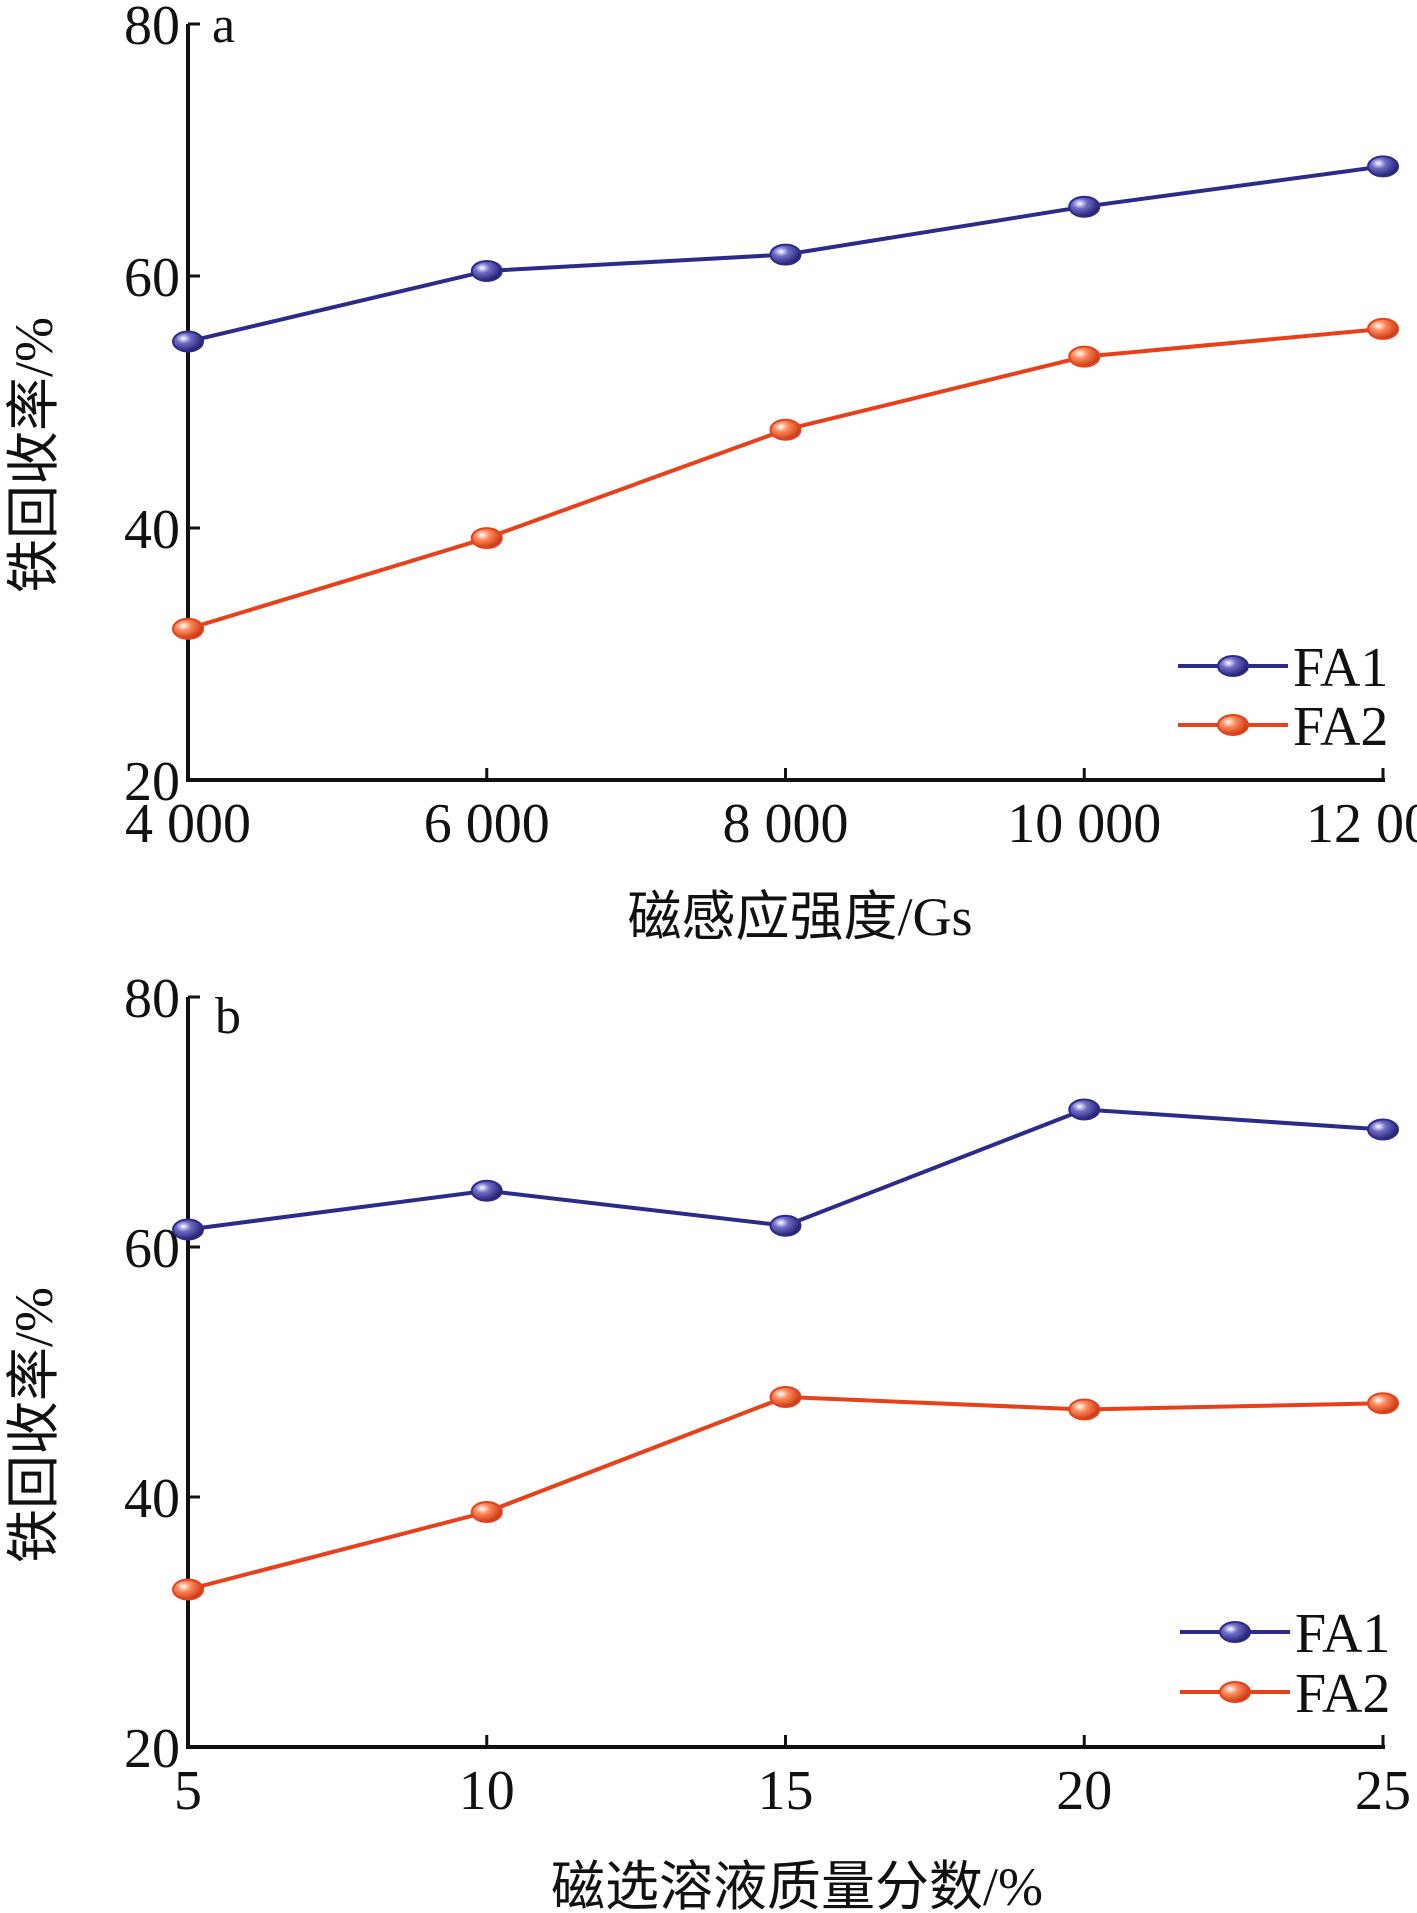 The width and height of the screenshot is (1417, 1913). What do you see at coordinates (786, 824) in the screenshot?
I see `x-tick-label: 8 000` at bounding box center [786, 824].